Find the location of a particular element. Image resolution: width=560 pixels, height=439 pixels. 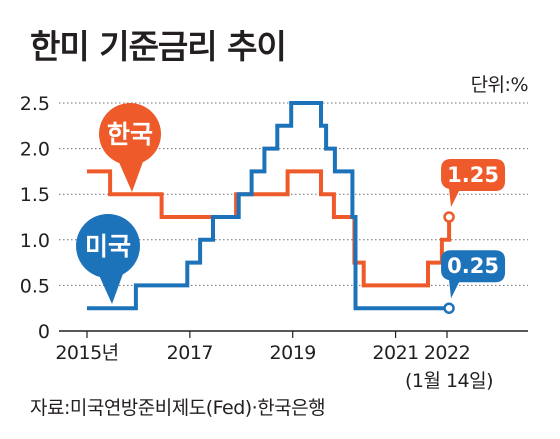

y-tick-label: 0.5 is located at coordinates (35, 286).